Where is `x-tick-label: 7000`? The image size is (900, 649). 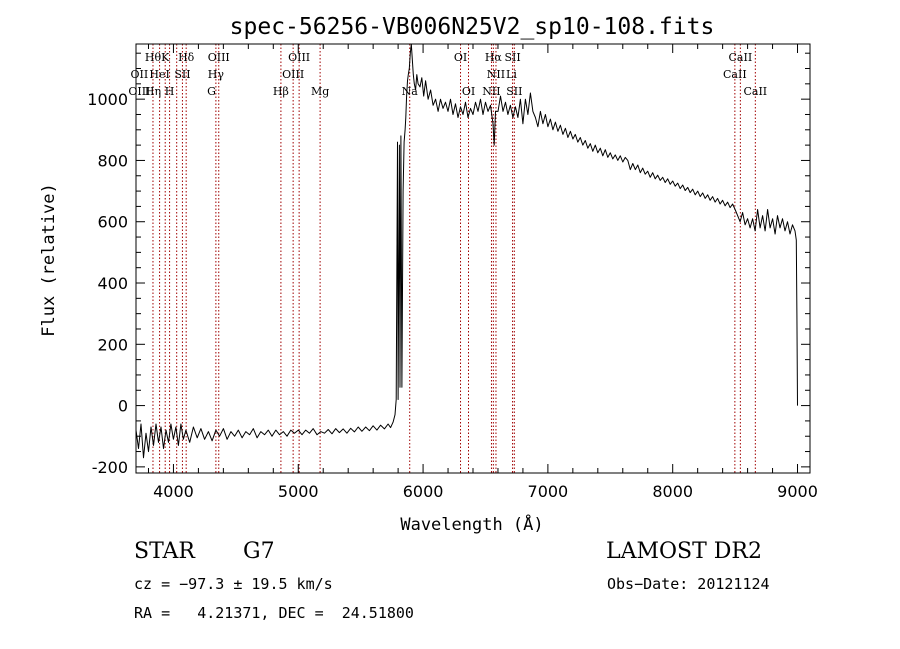 x-tick-label: 7000 is located at coordinates (548, 491).